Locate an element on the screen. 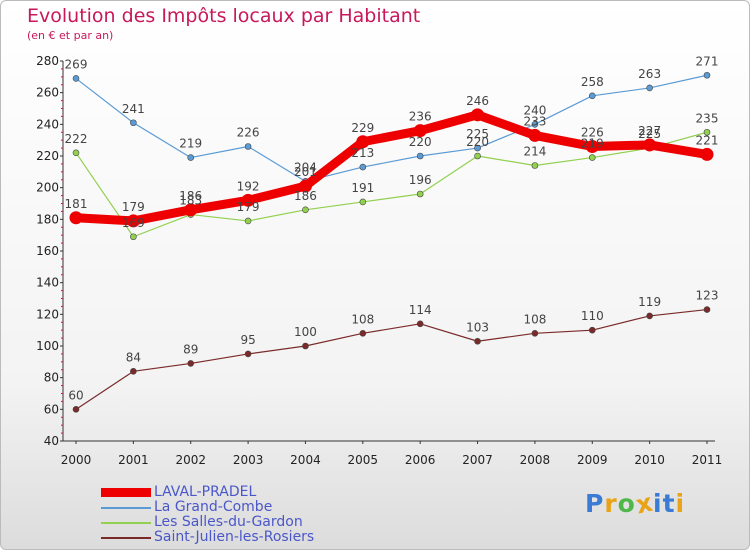  data-label: 179 is located at coordinates (248, 207).